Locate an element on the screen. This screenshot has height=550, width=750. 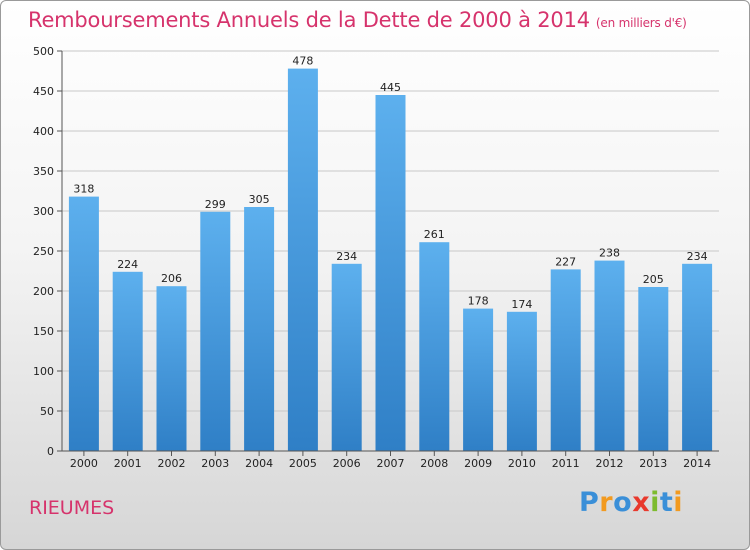
data-label-2011: 227 is located at coordinates (565, 261).